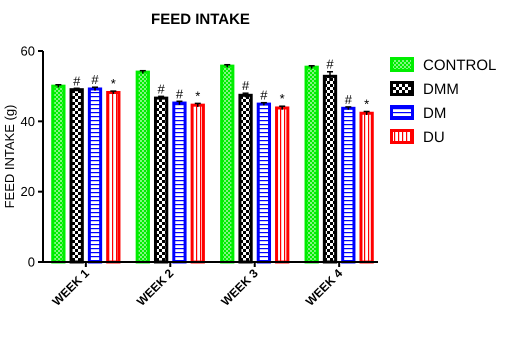 This screenshot has height=337, width=512. Describe the element at coordinates (9, 156) in the screenshot. I see `y-axis-title: FEED INTAKE (g)` at that location.